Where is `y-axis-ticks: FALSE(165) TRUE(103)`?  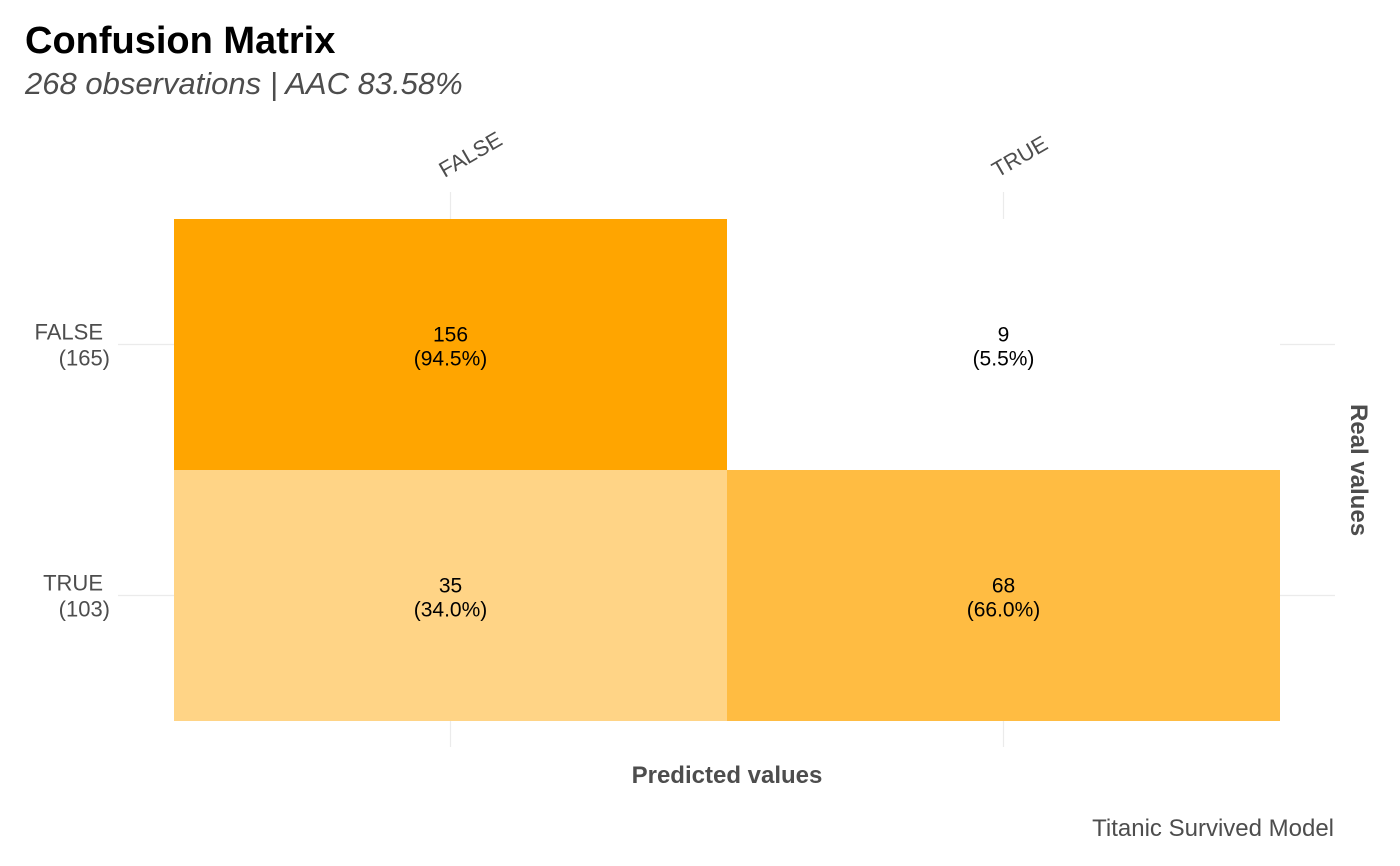
y-axis-ticks: FALSE(165) TRUE(103) is located at coordinates (72, 471).